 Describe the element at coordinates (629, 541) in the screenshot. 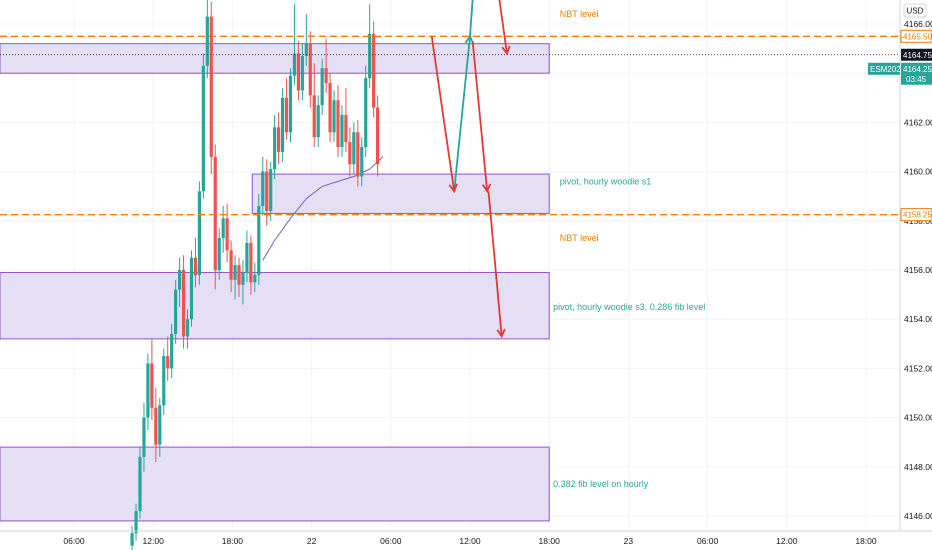

I see `x-tick-label: 23` at that location.